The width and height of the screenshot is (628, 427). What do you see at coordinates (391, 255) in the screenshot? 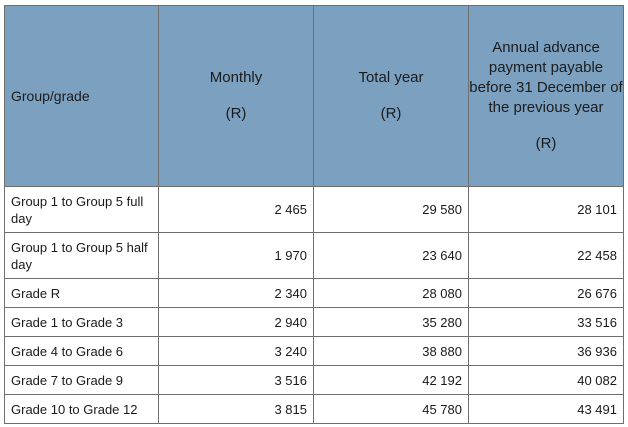
I see `row-total-year-value: 23 640` at bounding box center [391, 255].